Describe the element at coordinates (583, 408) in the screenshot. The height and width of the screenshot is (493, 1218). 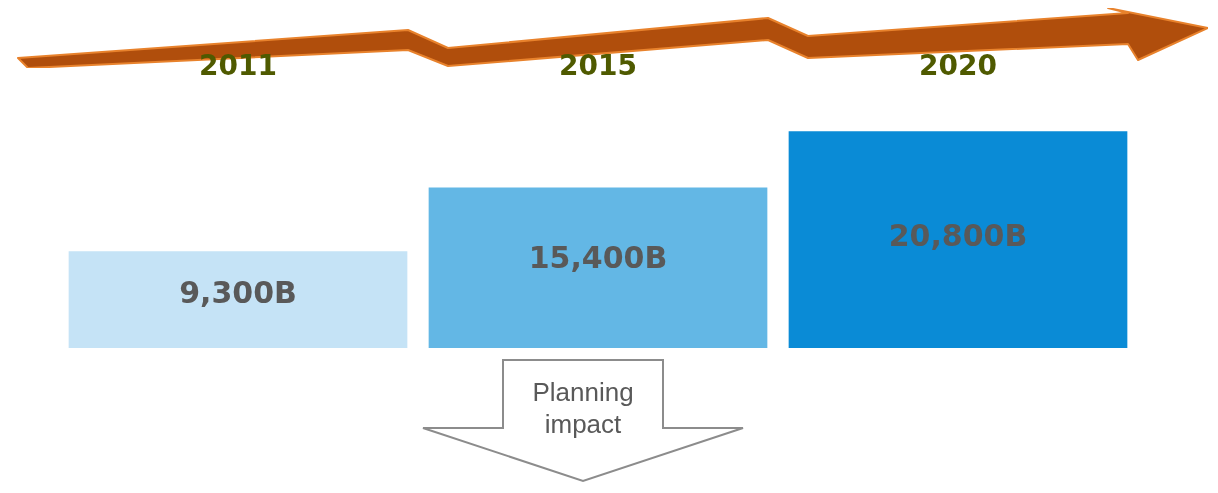
I see `text: Planning impact` at that location.